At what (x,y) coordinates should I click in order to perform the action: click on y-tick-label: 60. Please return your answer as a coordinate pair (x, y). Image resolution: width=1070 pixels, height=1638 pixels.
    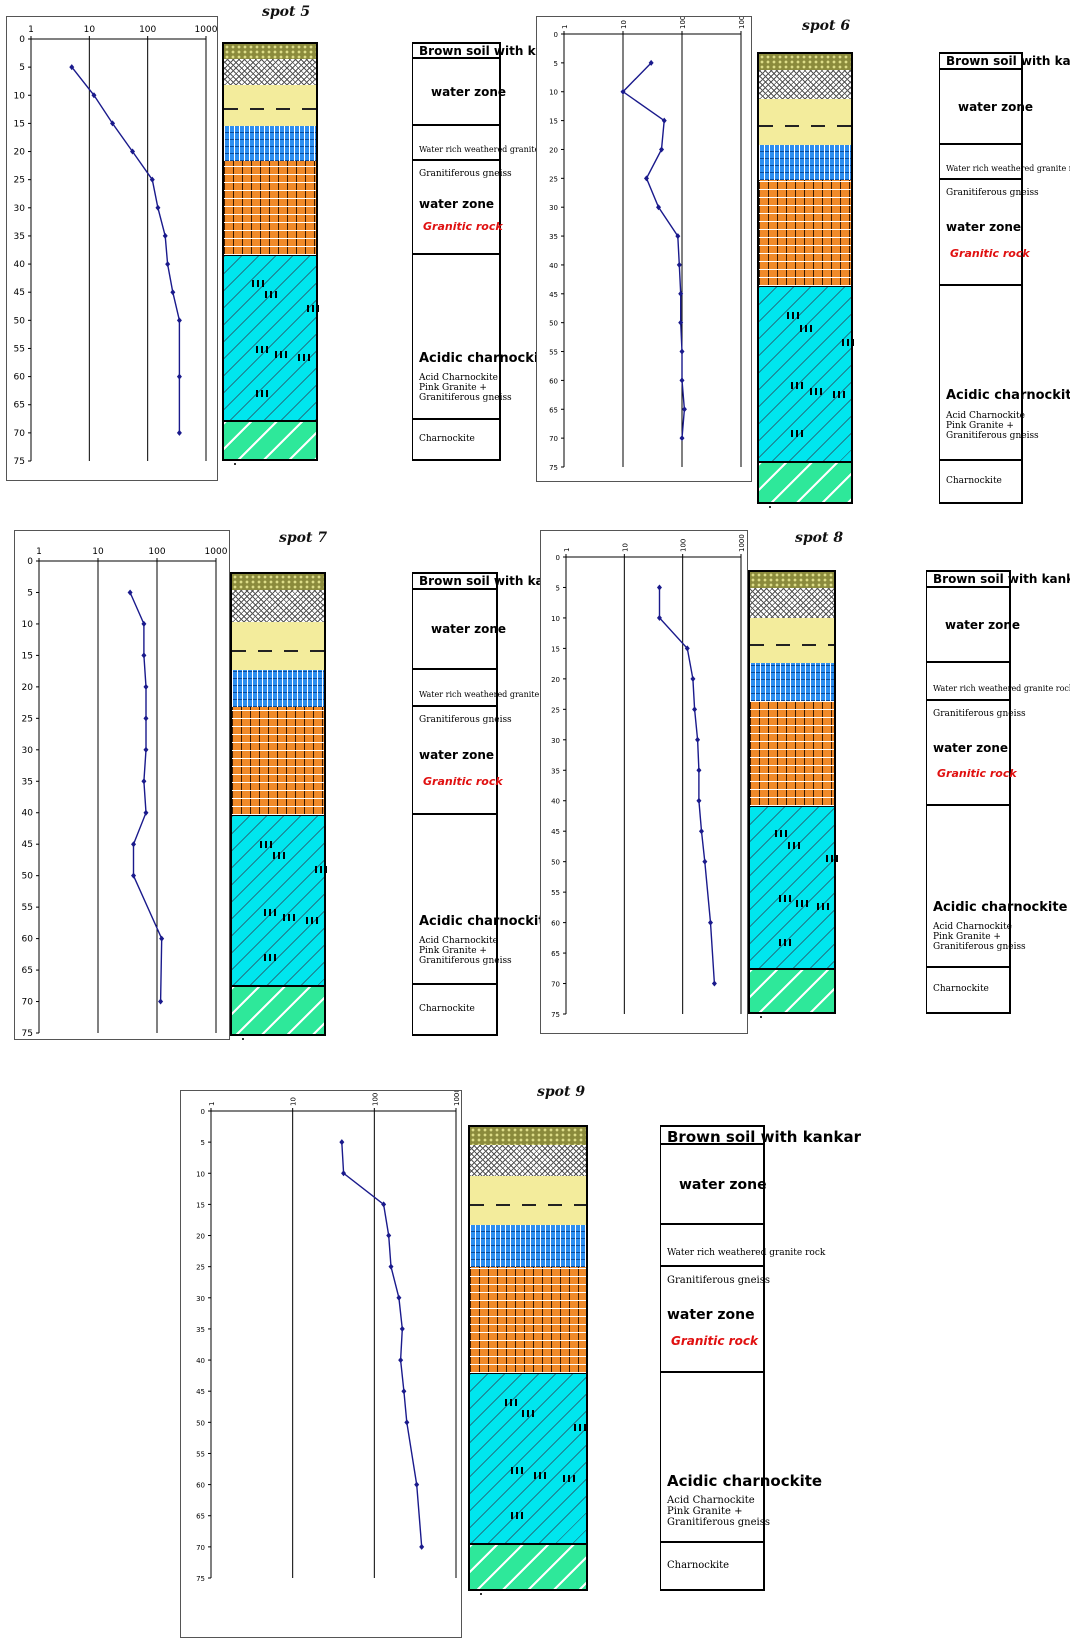
    Looking at the image, I should click on (20, 378).